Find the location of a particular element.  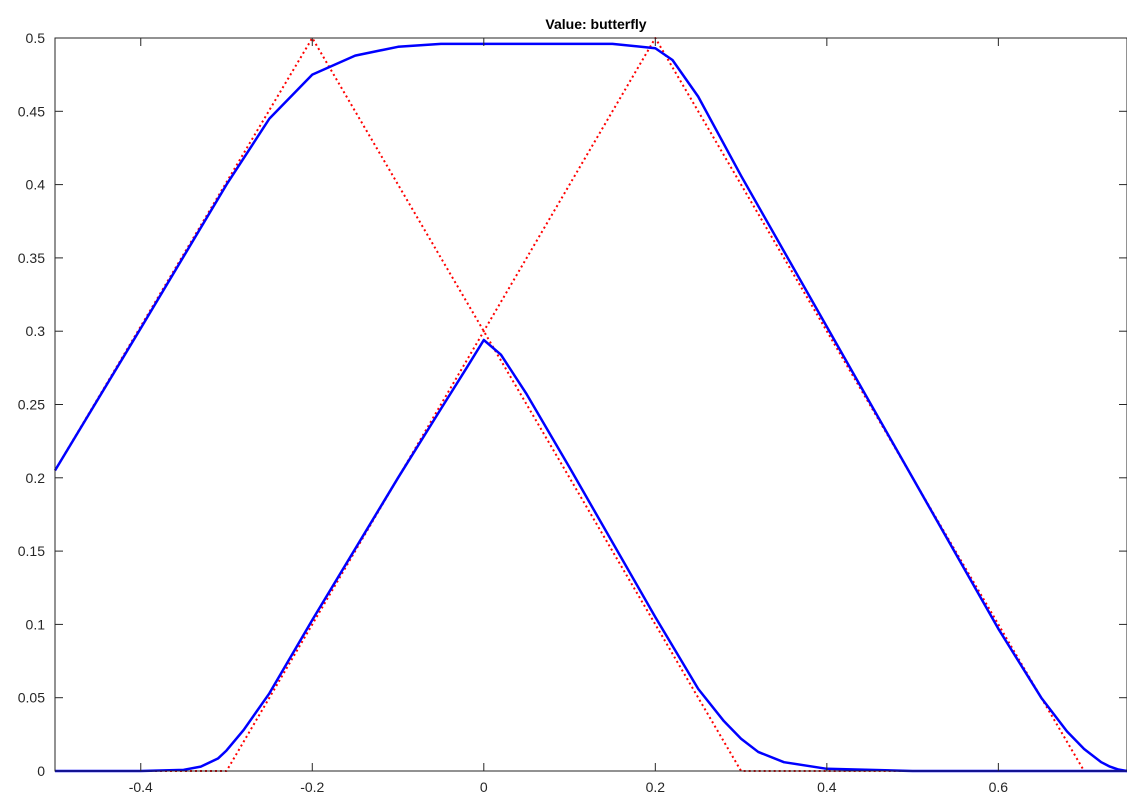

x-tick-label: 0.4 is located at coordinates (827, 787).